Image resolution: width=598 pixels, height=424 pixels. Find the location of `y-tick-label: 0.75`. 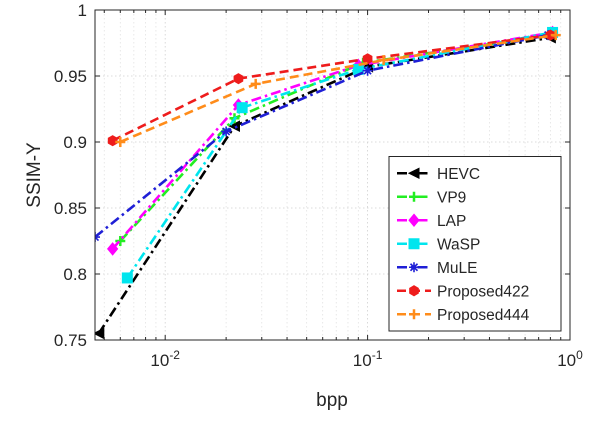

y-tick-label: 0.75 is located at coordinates (70, 340).